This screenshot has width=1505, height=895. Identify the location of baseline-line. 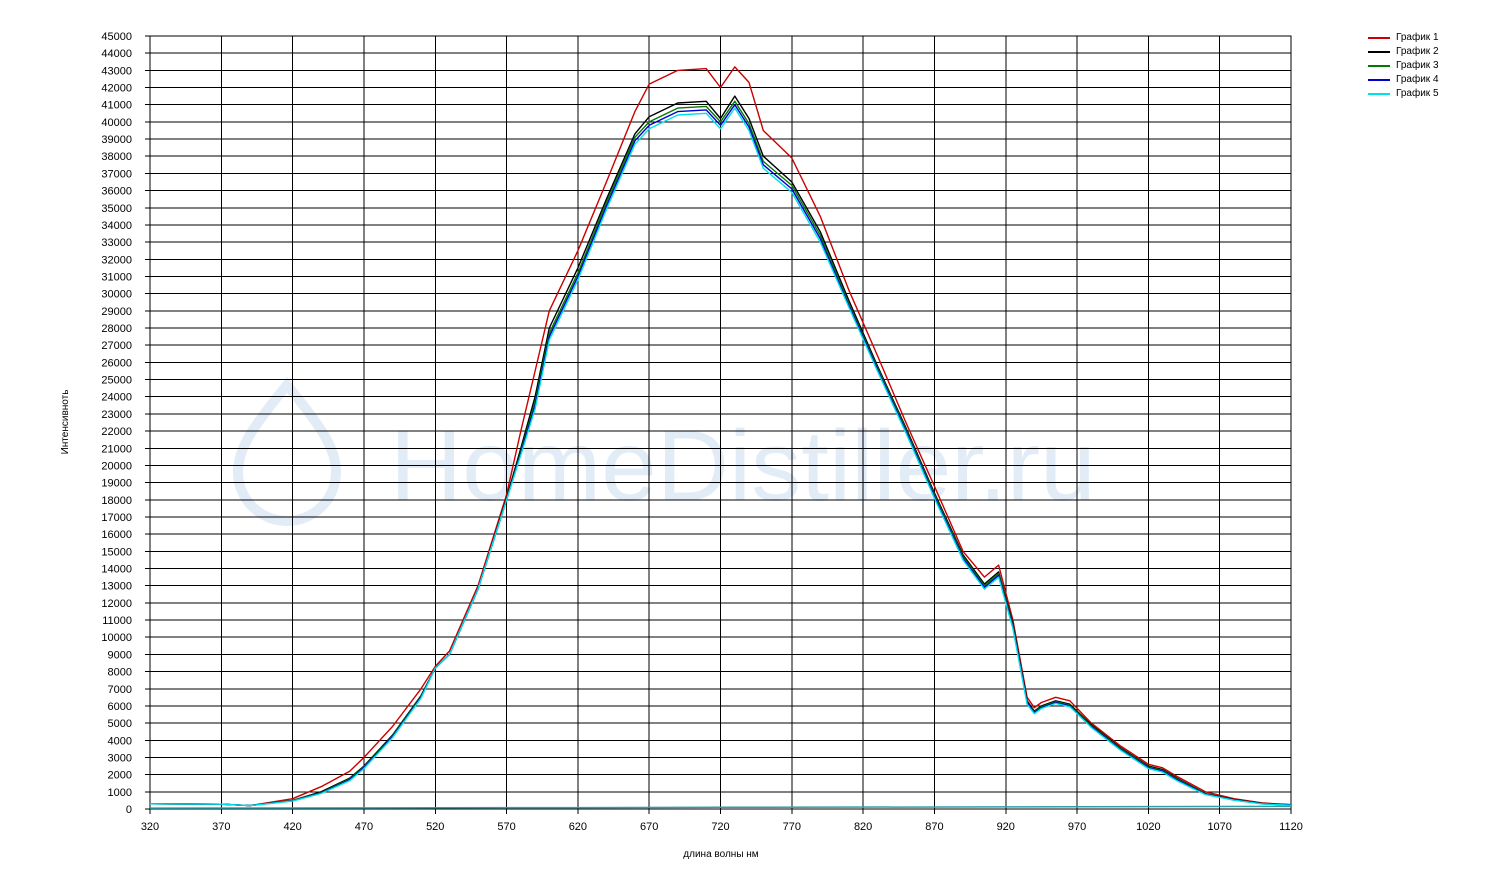
(720, 807).